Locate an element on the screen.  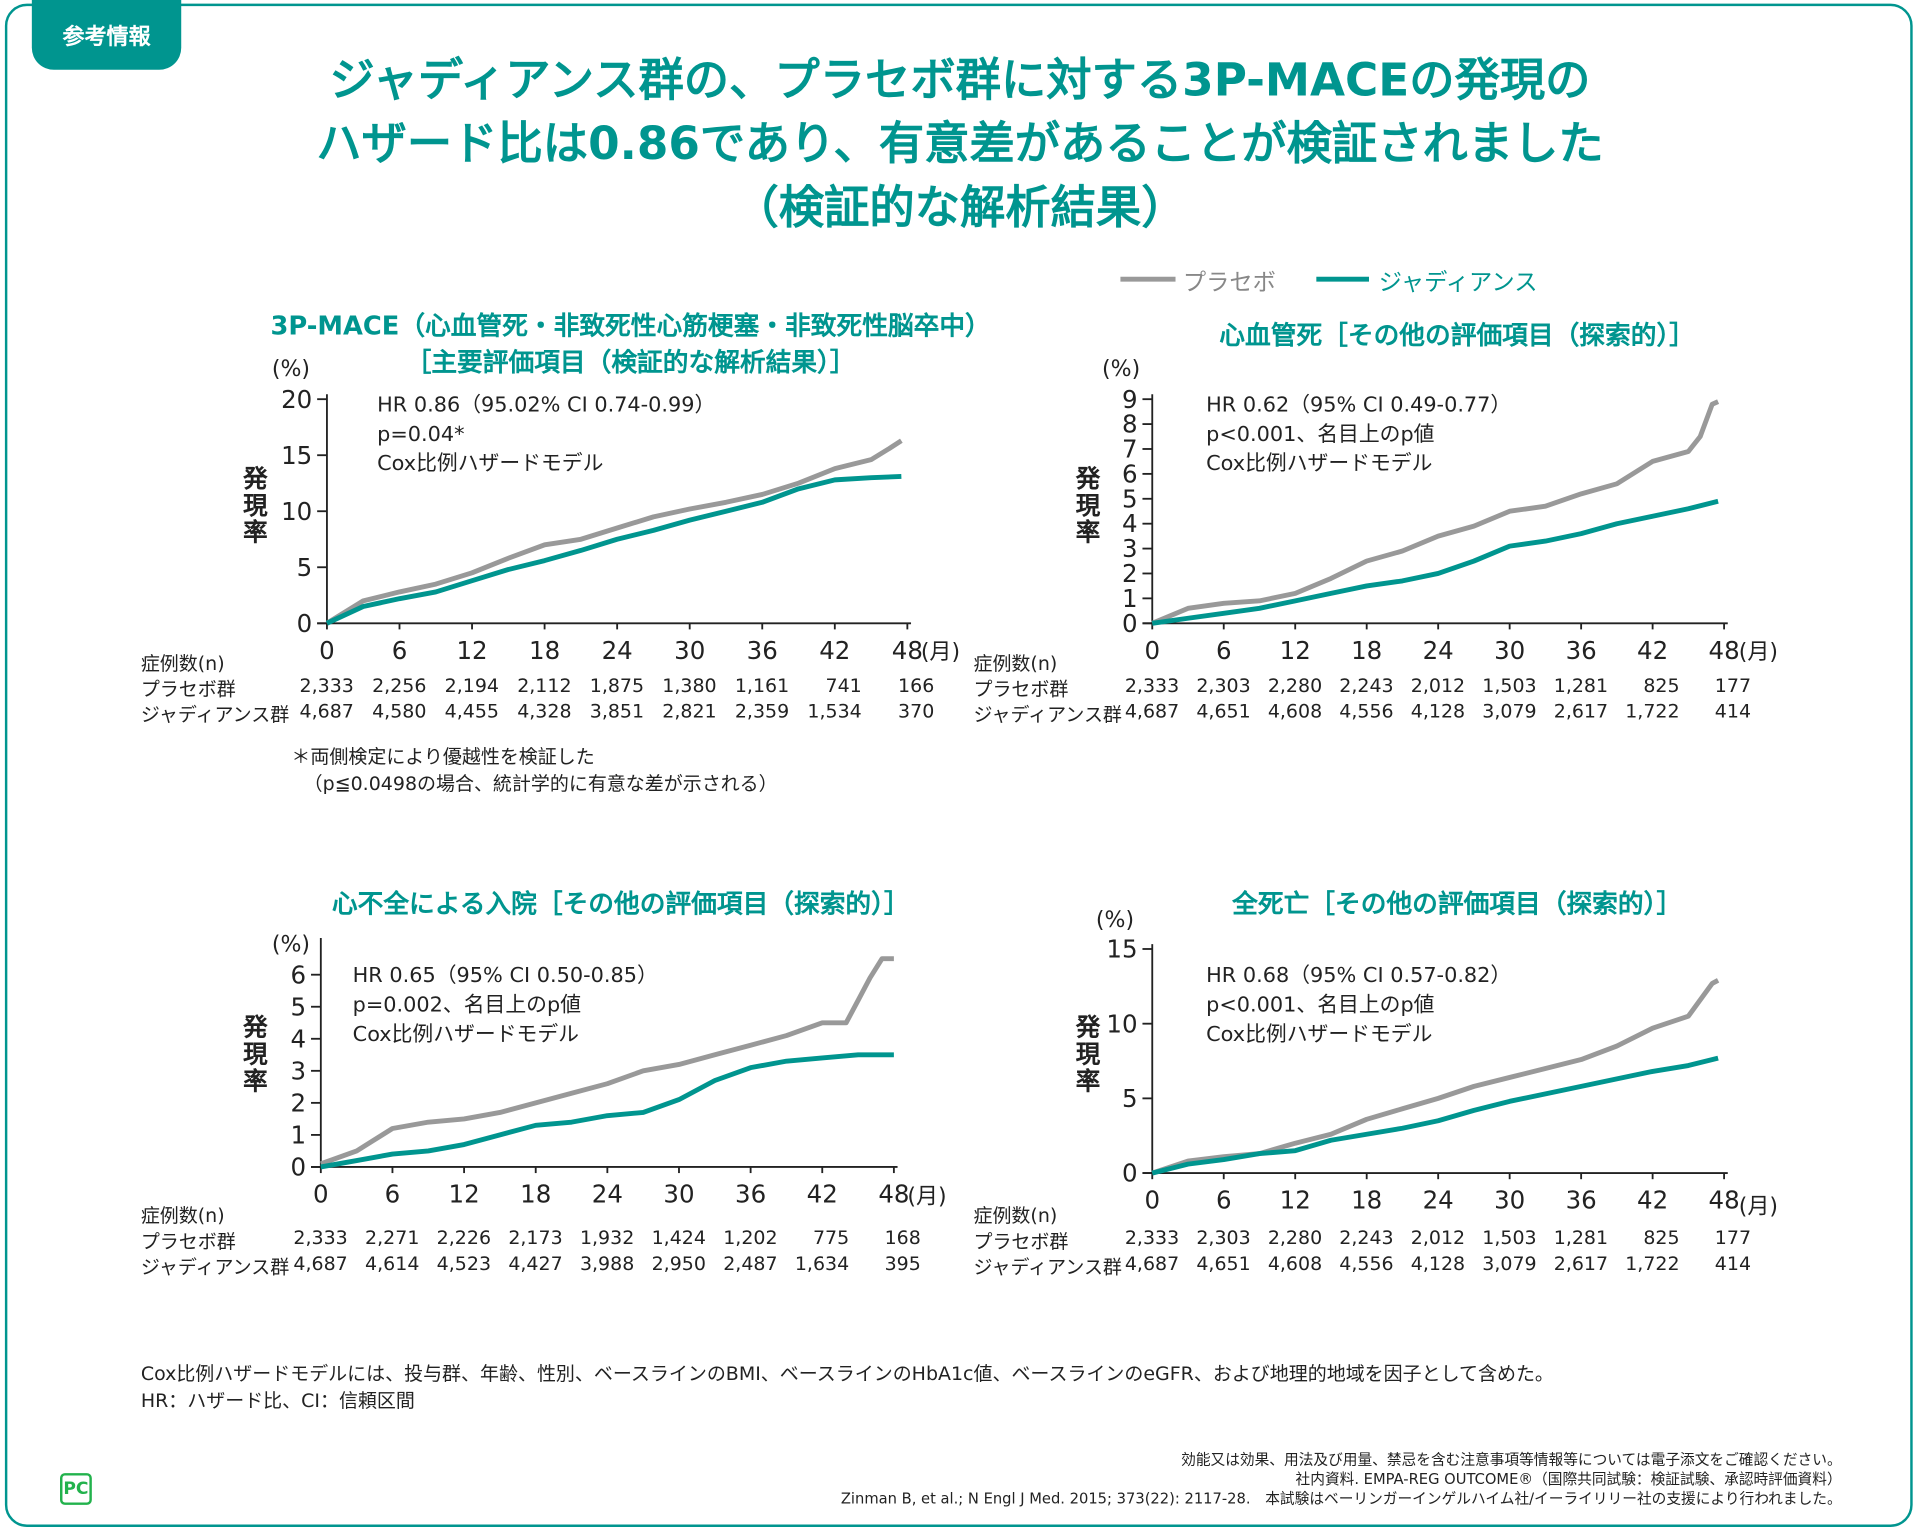
chart1-risk-jardiance-value: 4,687 is located at coordinates (326, 711).